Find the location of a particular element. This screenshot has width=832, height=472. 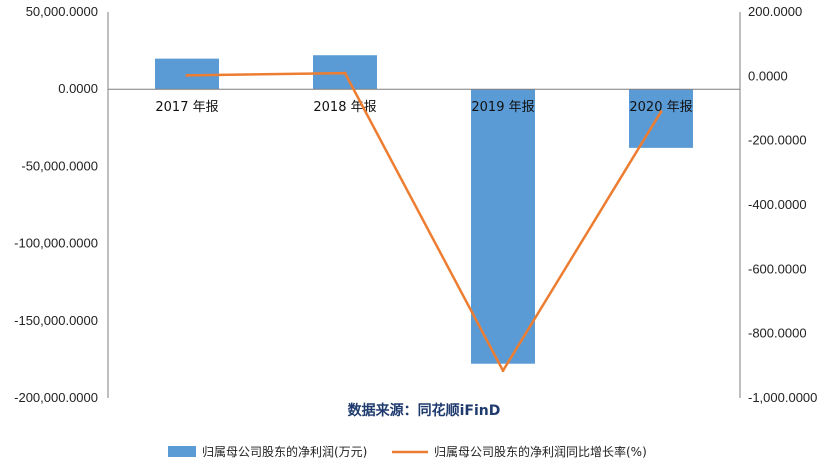

right-tick-label: -1,000.0000 is located at coordinates (782, 397).